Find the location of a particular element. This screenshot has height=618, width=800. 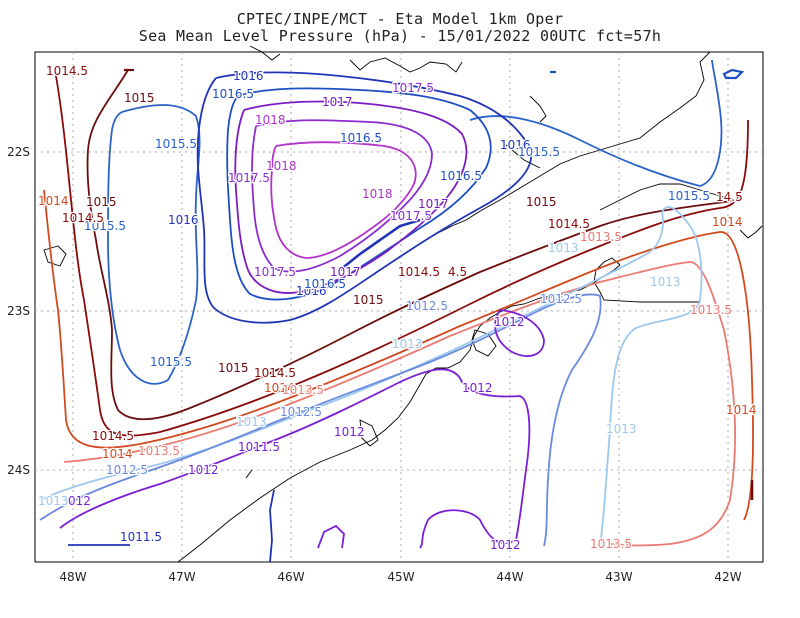

isobar-1015-5-east is located at coordinates (596, 123).